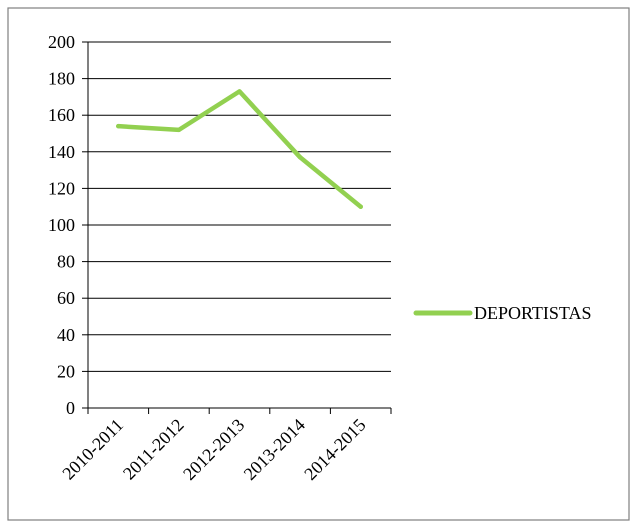 The width and height of the screenshot is (637, 528). Describe the element at coordinates (66, 298) in the screenshot. I see `y-tick-label-60: 60` at that location.